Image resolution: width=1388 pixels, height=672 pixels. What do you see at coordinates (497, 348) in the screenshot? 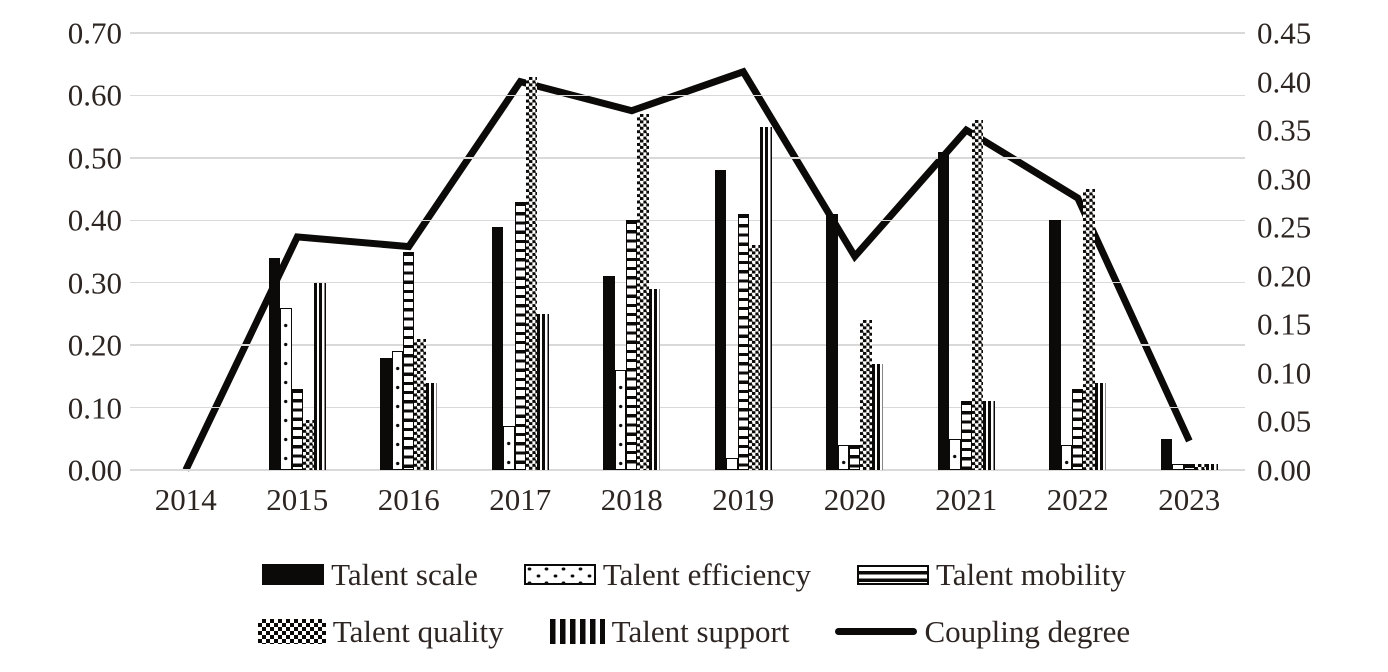
I see `bar-talent-scale-2017` at bounding box center [497, 348].